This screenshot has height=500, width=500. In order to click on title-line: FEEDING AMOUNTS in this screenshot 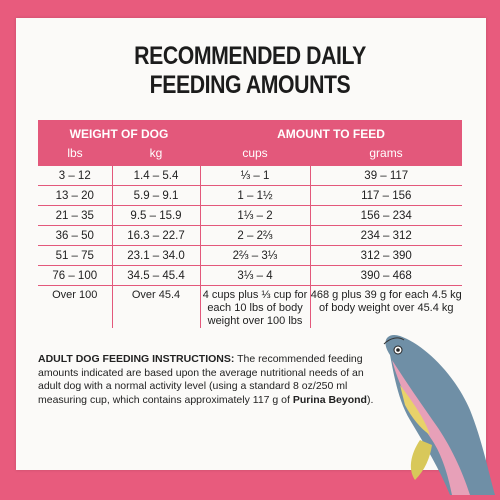, I will do `click(250, 85)`.